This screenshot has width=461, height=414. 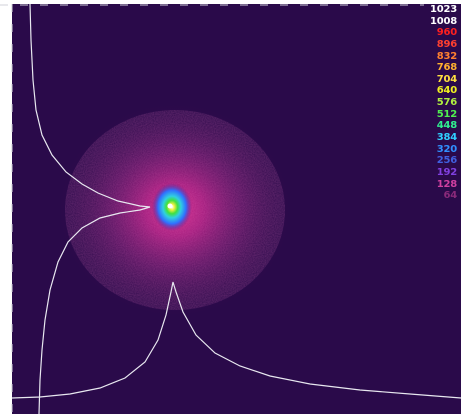 What do you see at coordinates (446, 79) in the screenshot?
I see `legend-level-704: 704` at bounding box center [446, 79].